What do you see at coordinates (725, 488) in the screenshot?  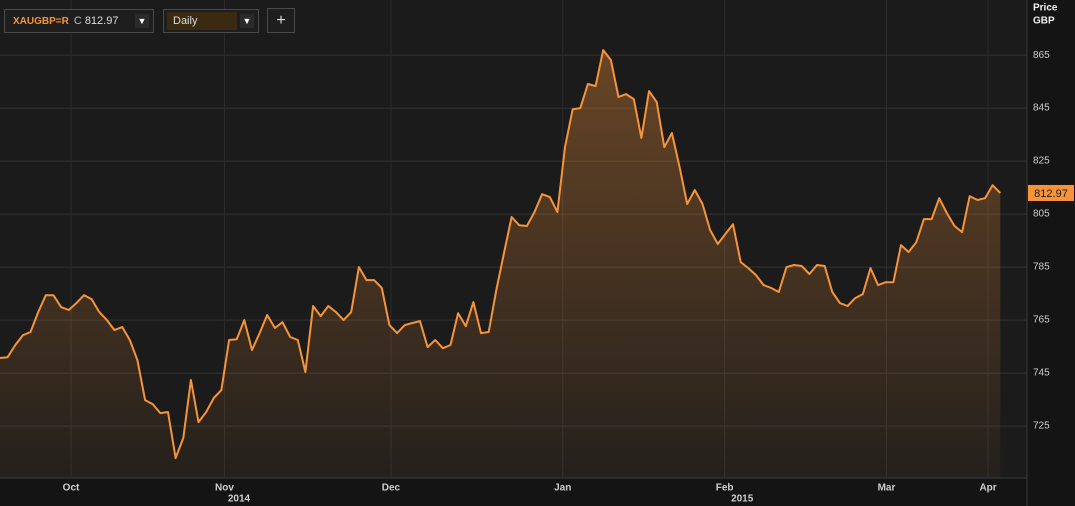 I see `x-tick-label: Feb` at bounding box center [725, 488].